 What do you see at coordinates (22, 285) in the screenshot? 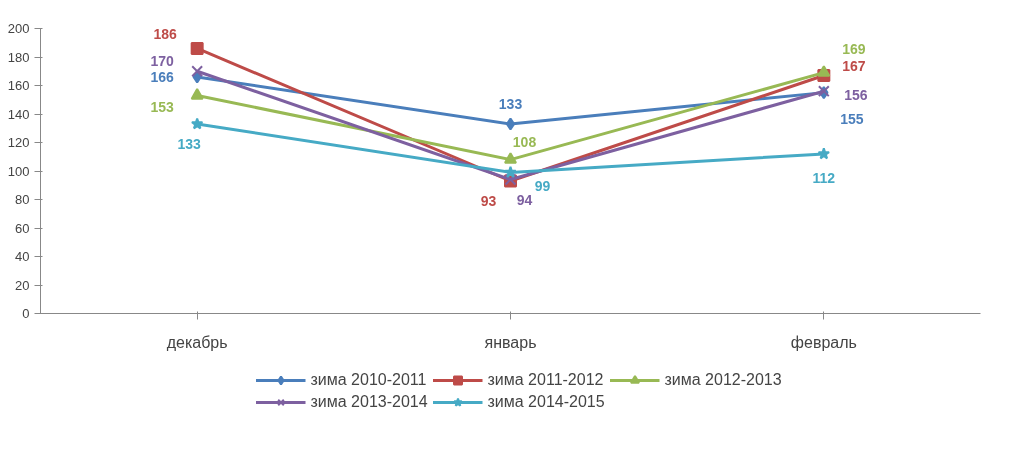
I see `y-tick-label: 20` at bounding box center [22, 285].